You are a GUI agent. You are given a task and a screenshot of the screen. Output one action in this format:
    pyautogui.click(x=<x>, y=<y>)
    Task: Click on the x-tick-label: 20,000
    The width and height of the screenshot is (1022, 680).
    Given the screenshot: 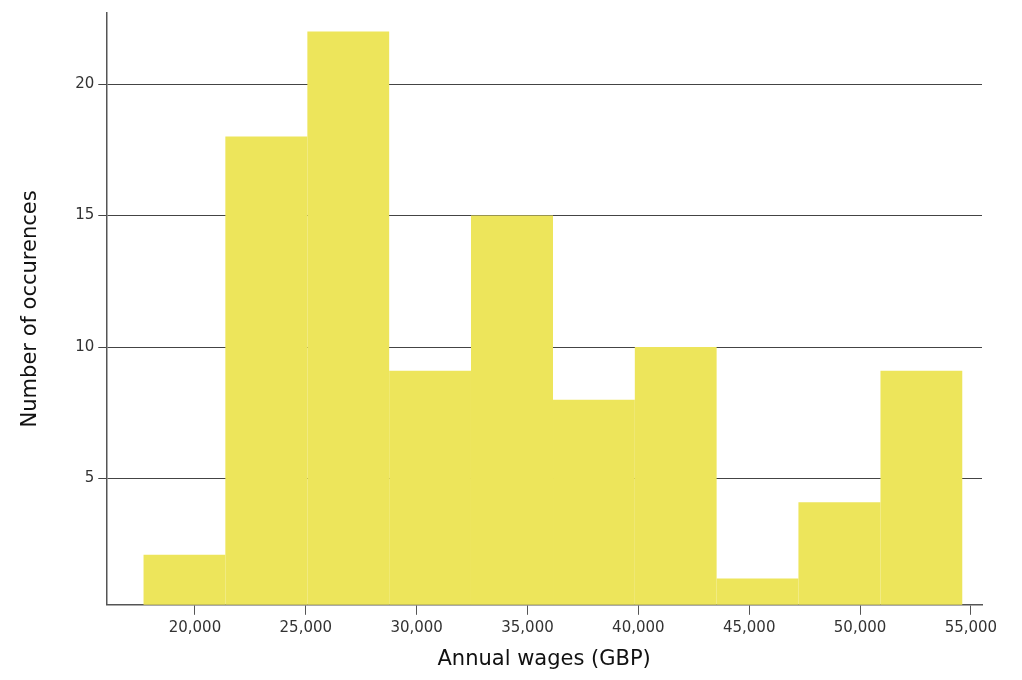 What is the action you would take?
    pyautogui.click(x=195, y=626)
    